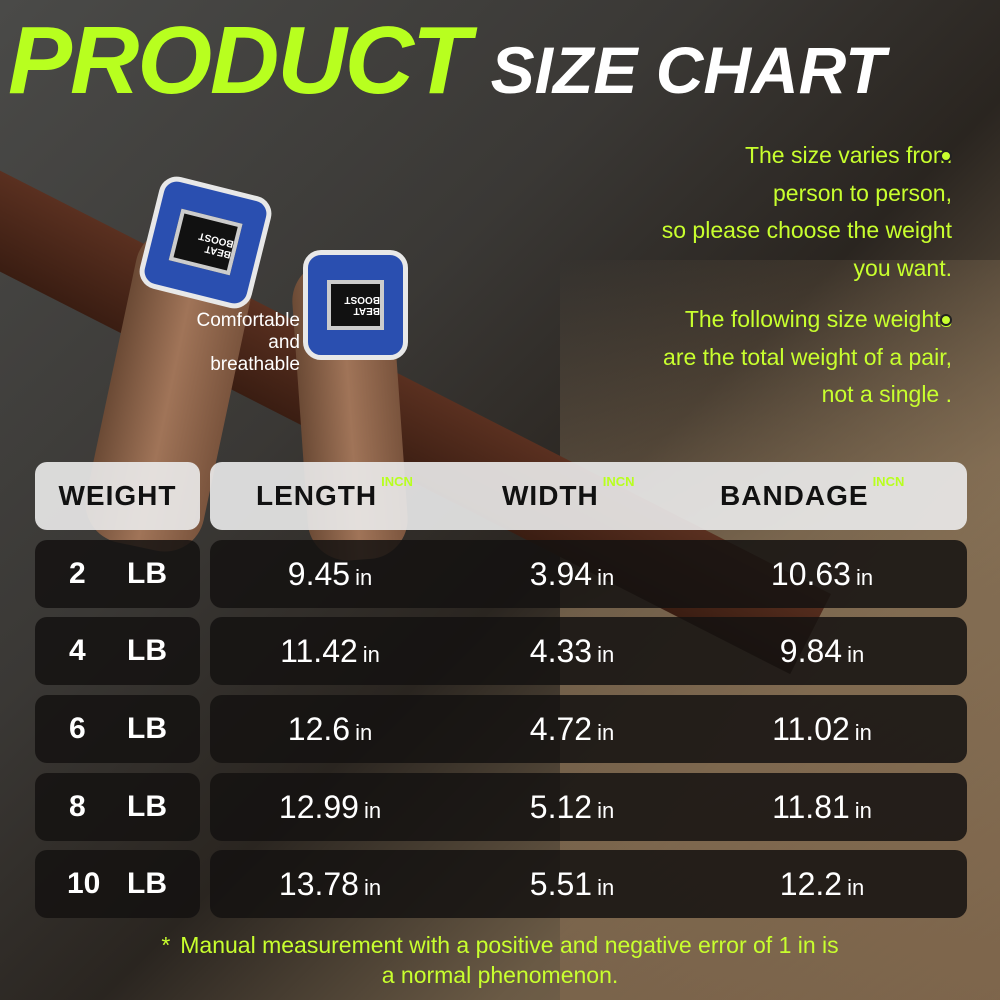  What do you see at coordinates (117, 884) in the screenshot?
I see `weight-cell: 10 LB` at bounding box center [117, 884].